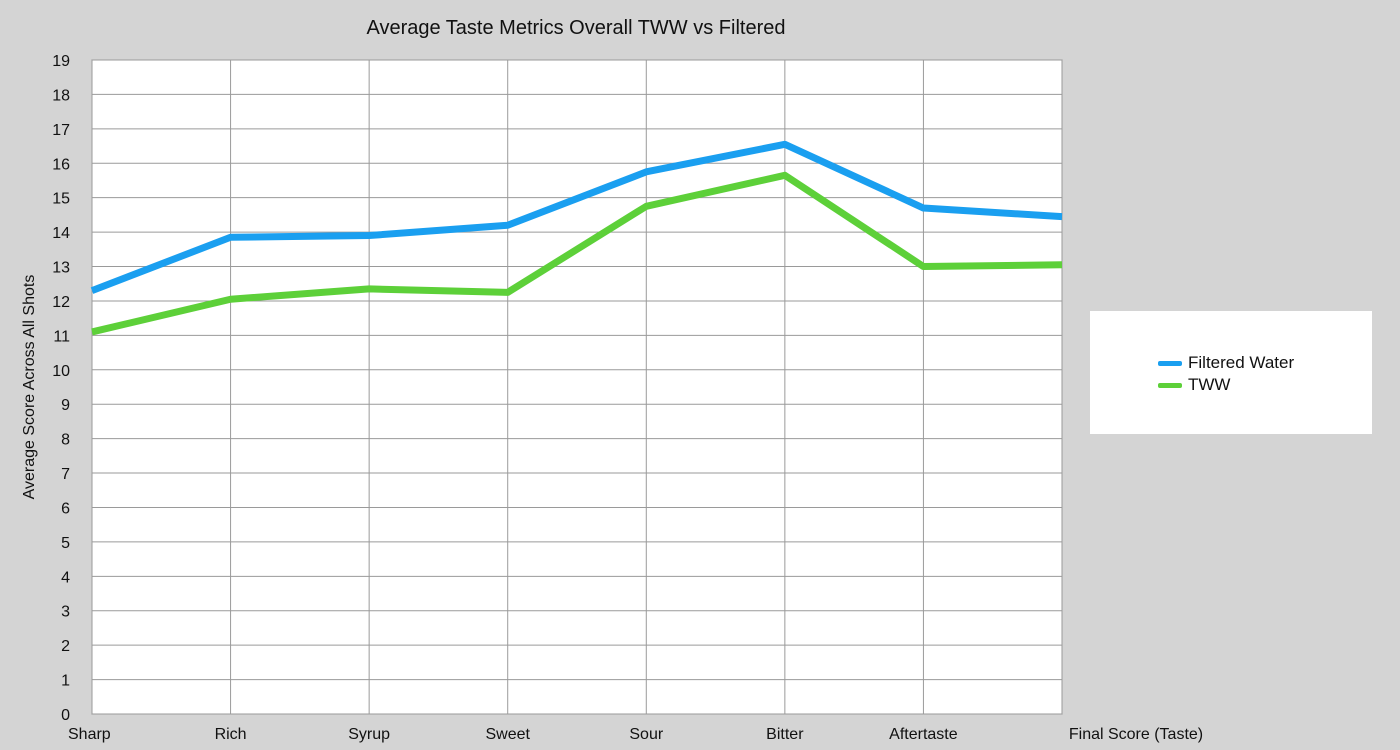  Describe the element at coordinates (923, 734) in the screenshot. I see `x-tick-label: Aftertaste` at that location.